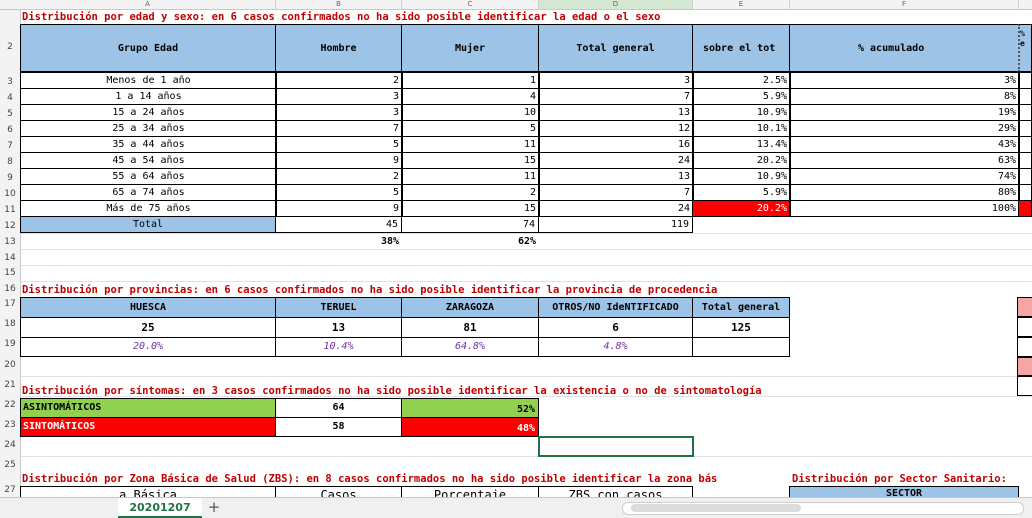  Describe the element at coordinates (904, 192) in the screenshot. I see `age-cell-acc: 80%` at that location.